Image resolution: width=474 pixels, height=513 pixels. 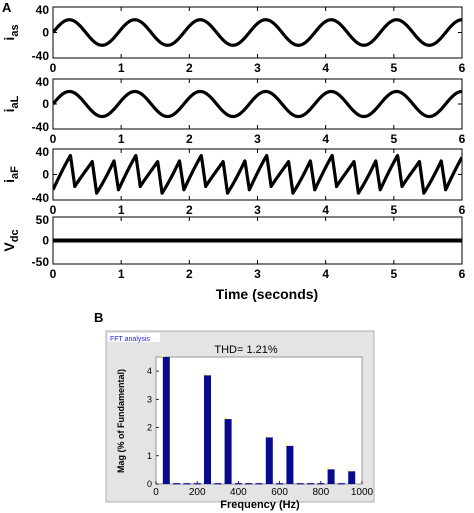 I want to click on fft-title-highlight, so click(x=134, y=337).